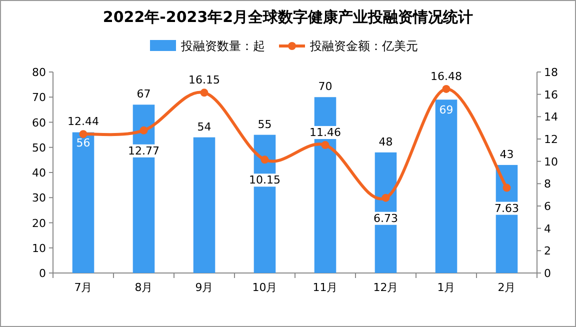  I want to click on y-tick-label: 60, so click(39, 123).